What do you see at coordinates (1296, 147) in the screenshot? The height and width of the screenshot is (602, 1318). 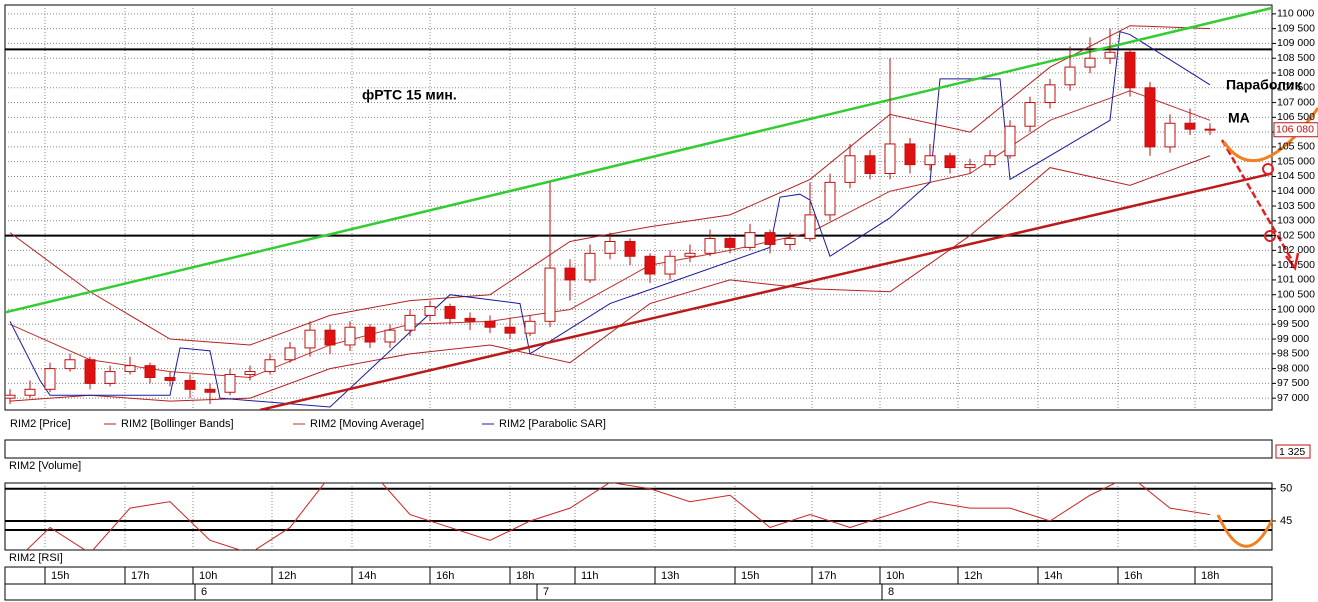 I see `y-tick-label: 105 500` at bounding box center [1296, 147].